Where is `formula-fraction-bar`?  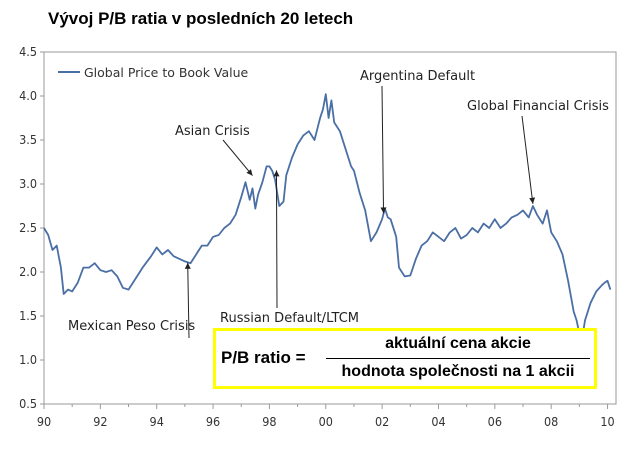
formula-fraction-bar is located at coordinates (458, 358).